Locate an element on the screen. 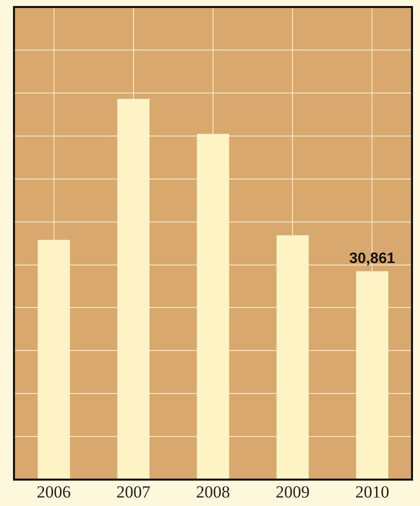  x-tick-label: 2007 is located at coordinates (133, 492).